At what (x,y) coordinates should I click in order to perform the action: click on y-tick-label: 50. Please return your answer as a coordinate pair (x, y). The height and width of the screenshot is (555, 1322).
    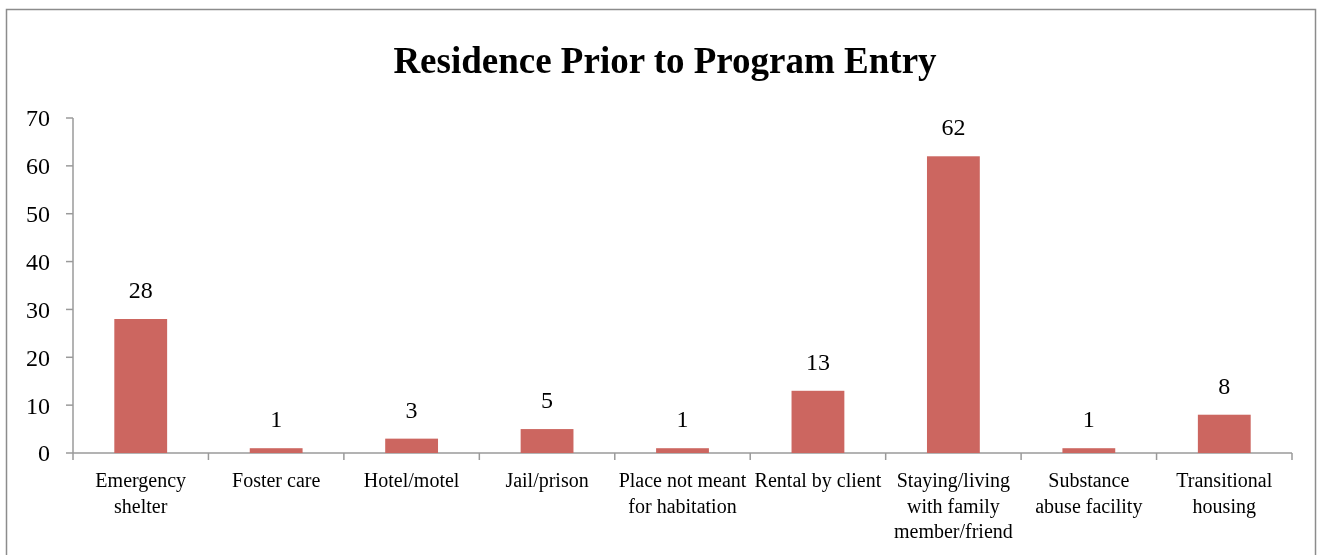
    Looking at the image, I should click on (38, 214).